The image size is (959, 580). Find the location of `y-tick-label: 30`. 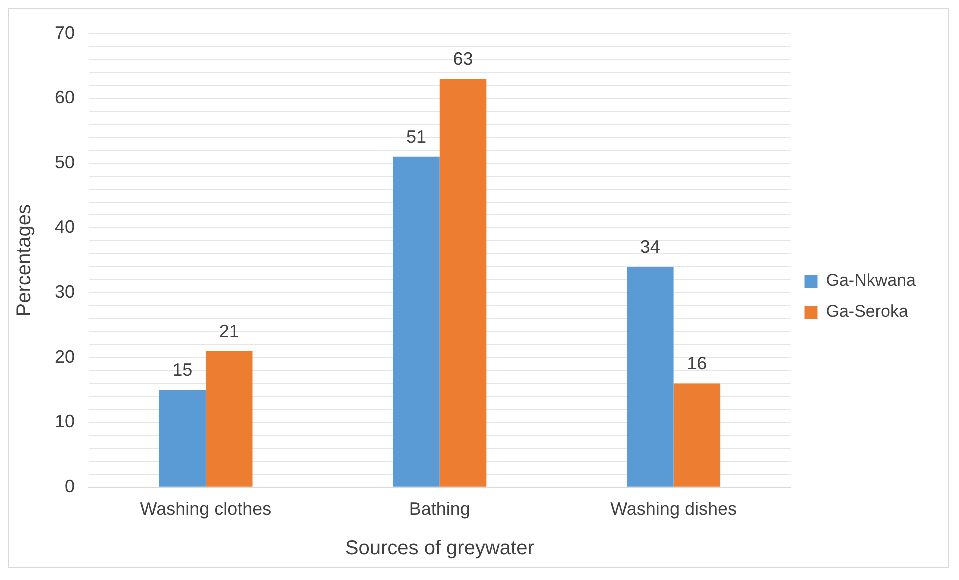

y-tick-label: 30 is located at coordinates (65, 292).